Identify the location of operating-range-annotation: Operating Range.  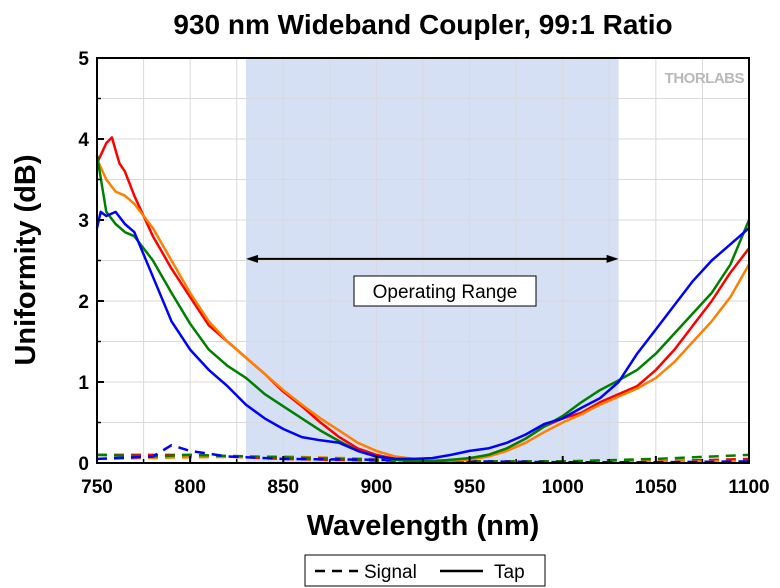
(432, 280).